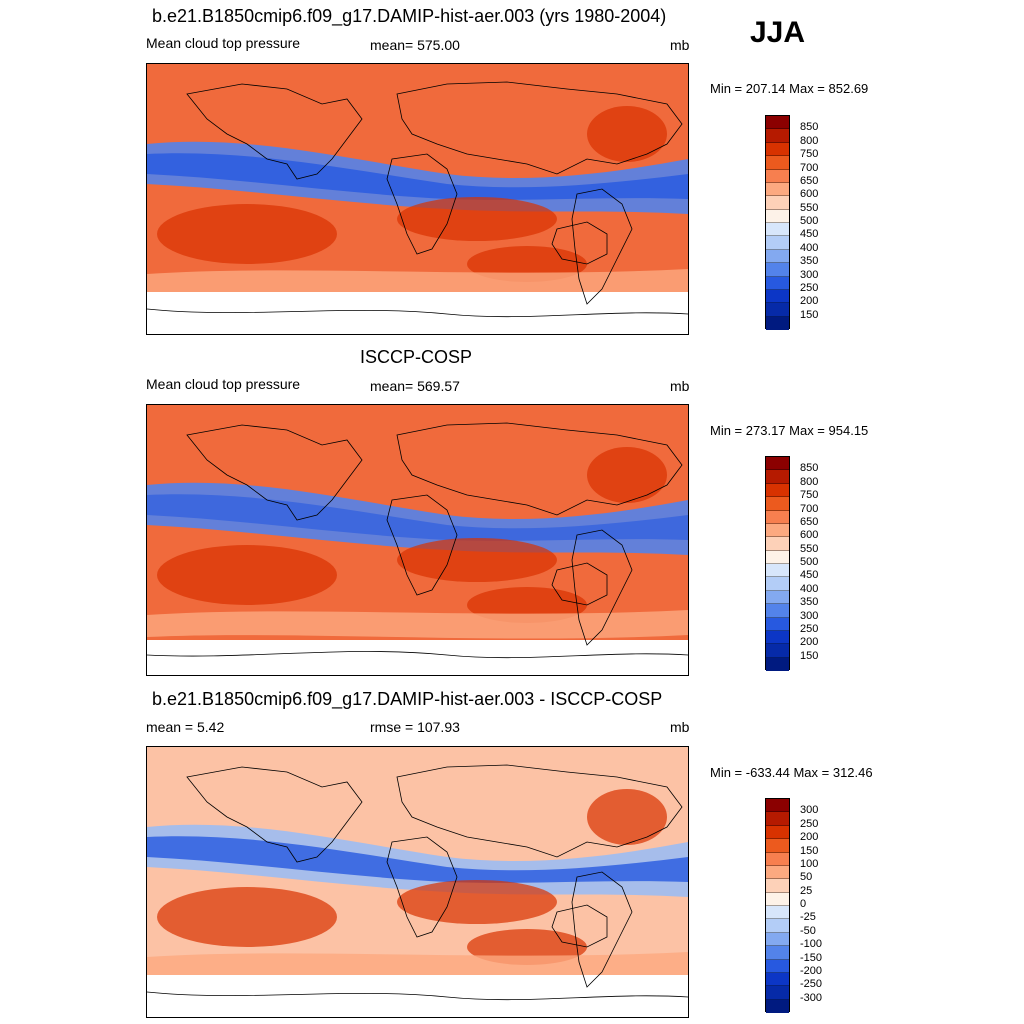 The width and height of the screenshot is (1024, 1024). What do you see at coordinates (680, 386) in the screenshot?
I see `panel-2-units: mb` at bounding box center [680, 386].